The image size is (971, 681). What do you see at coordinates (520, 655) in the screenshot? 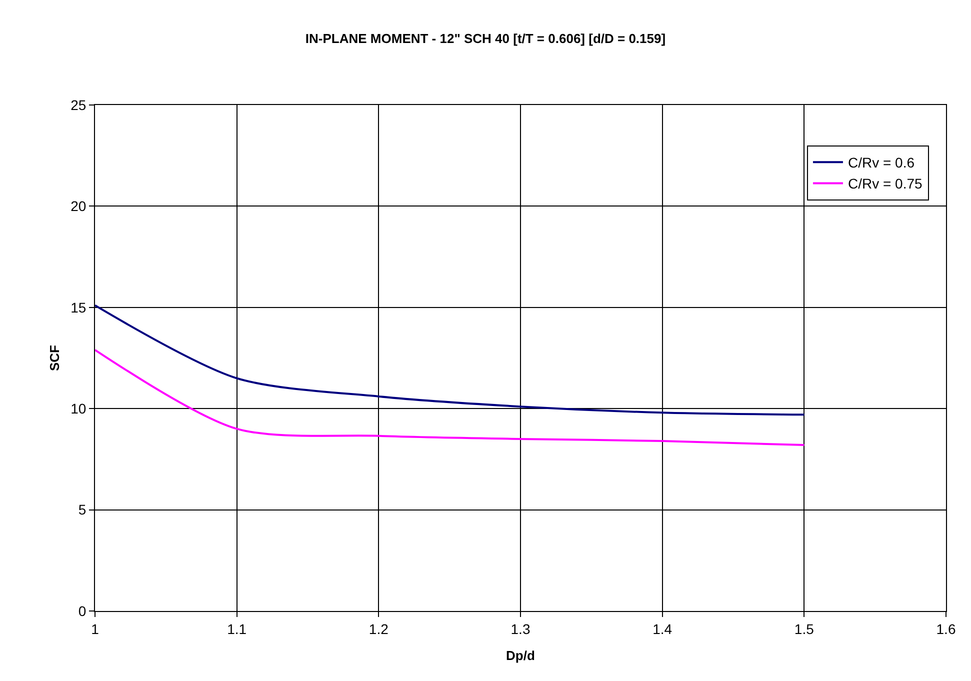
I see `x-axis-title: Dp/d` at bounding box center [520, 655].